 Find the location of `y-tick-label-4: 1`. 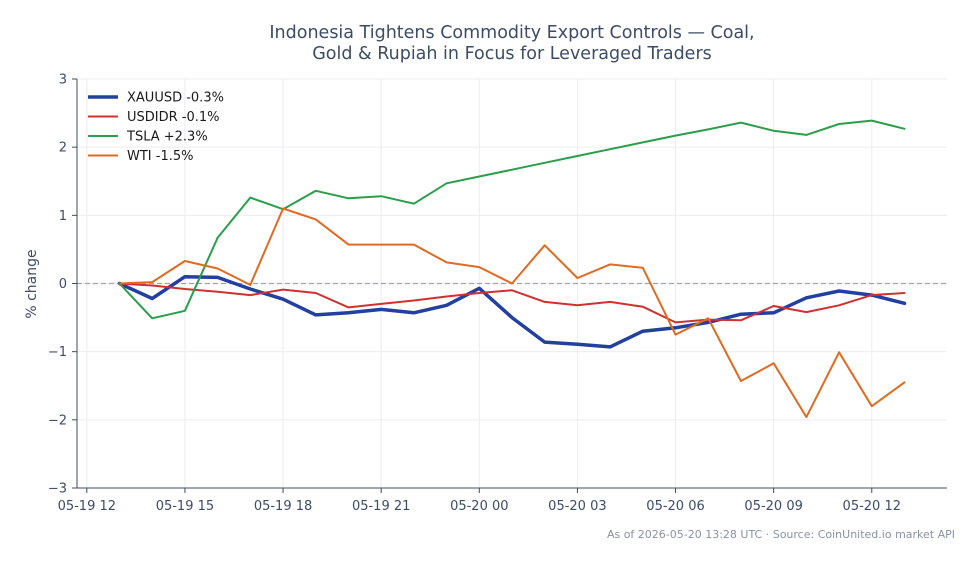

y-tick-label-4: 1 is located at coordinates (63, 216).